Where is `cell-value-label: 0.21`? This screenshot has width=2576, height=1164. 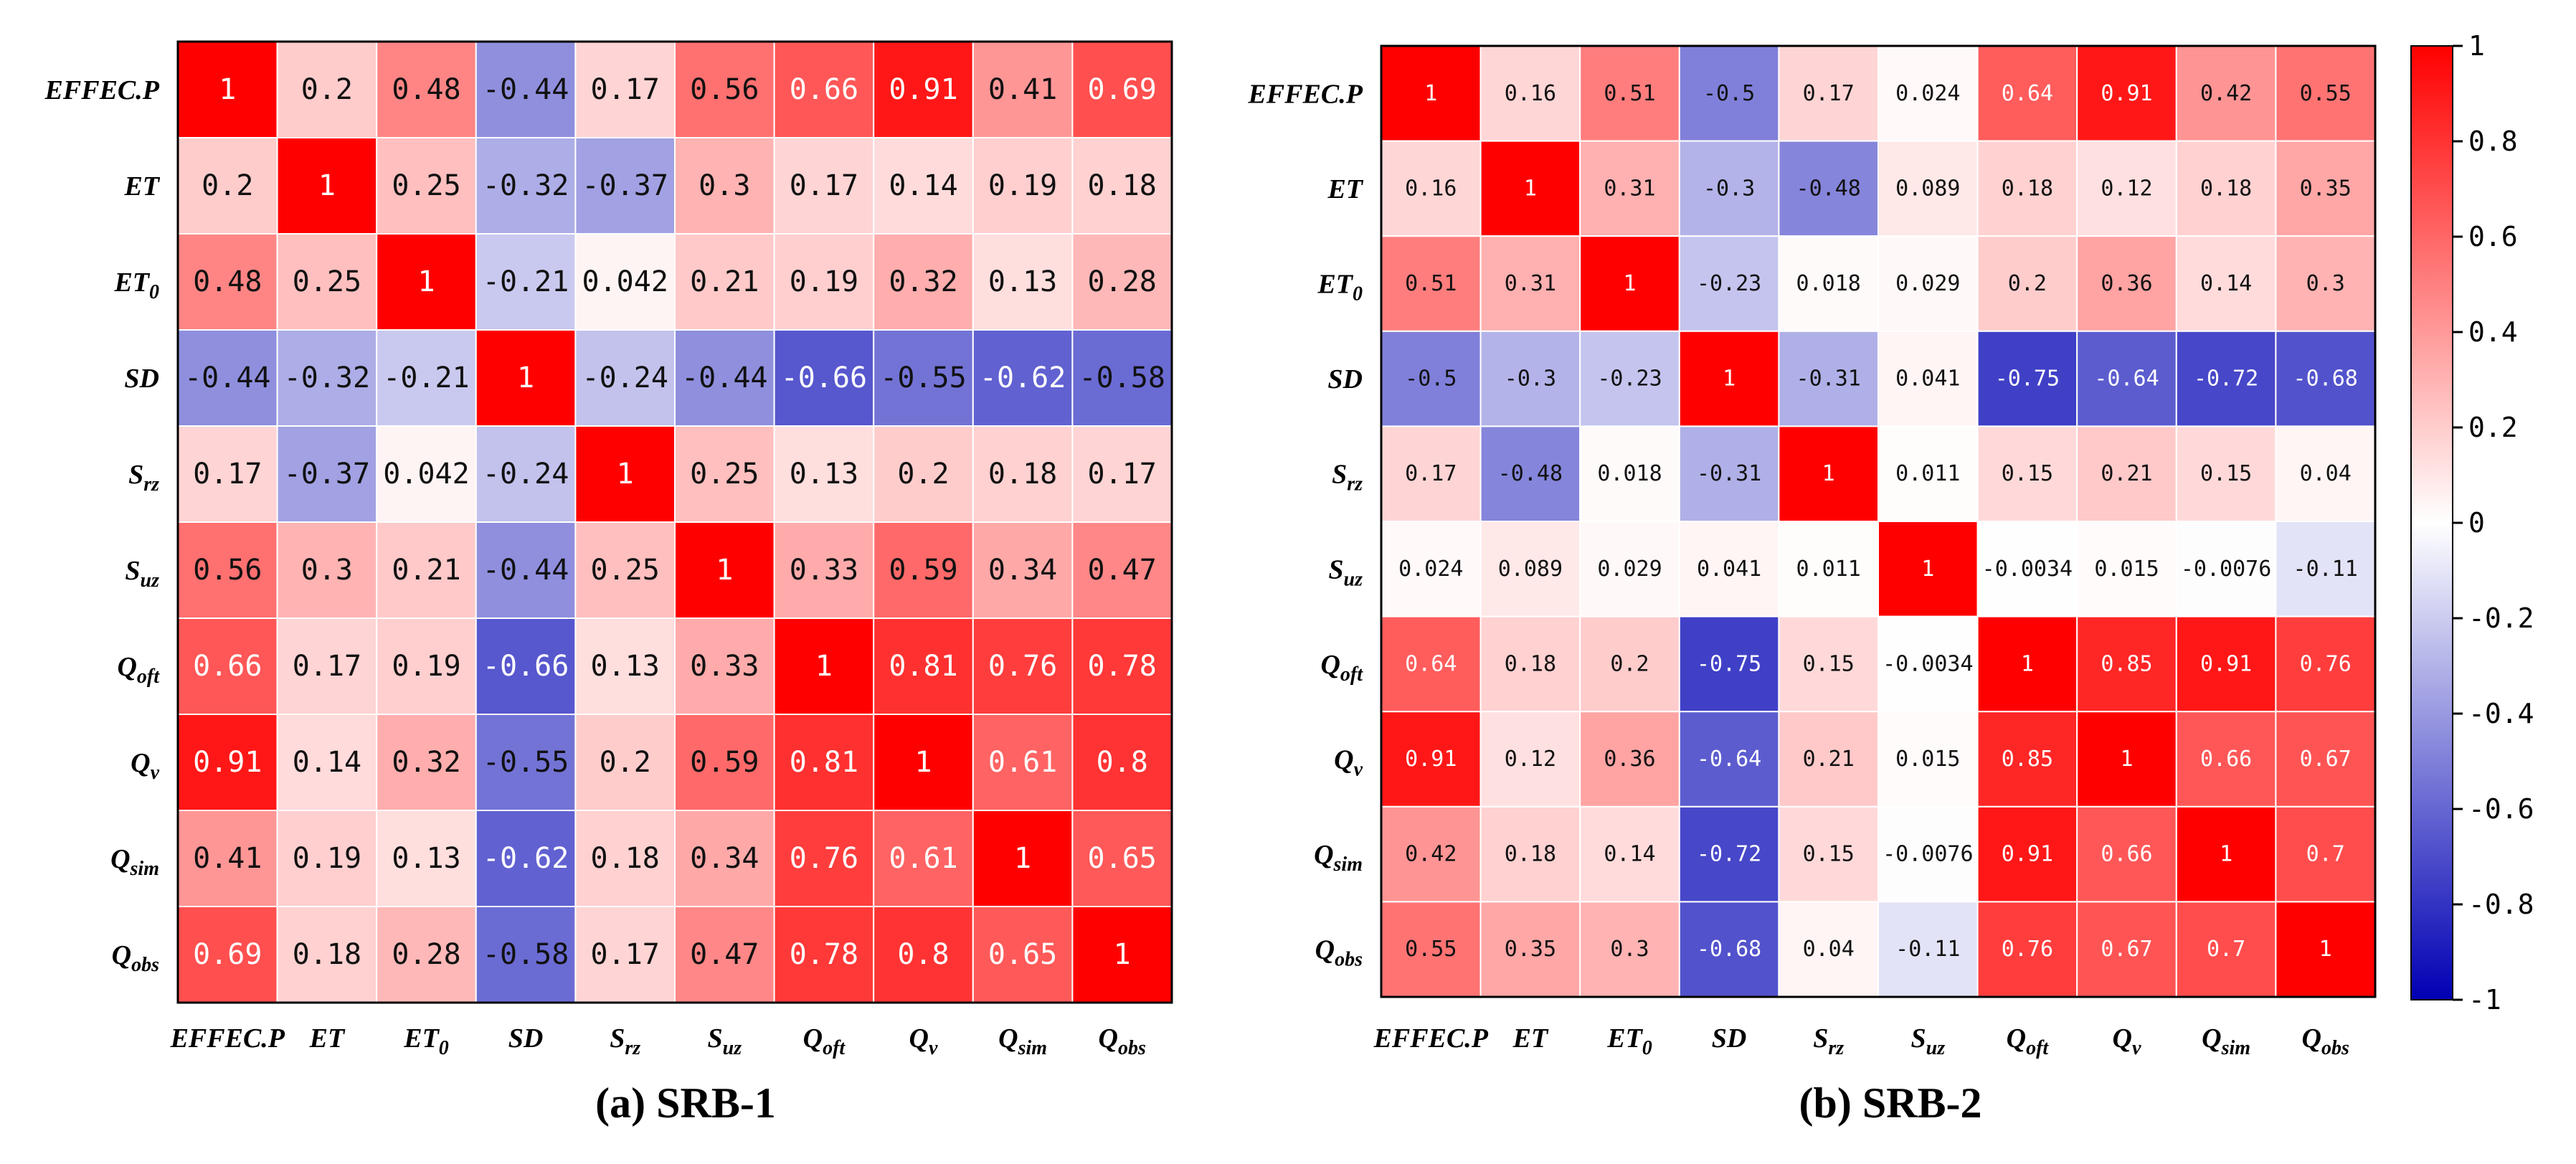
cell-value-label: 0.21 is located at coordinates (724, 281).